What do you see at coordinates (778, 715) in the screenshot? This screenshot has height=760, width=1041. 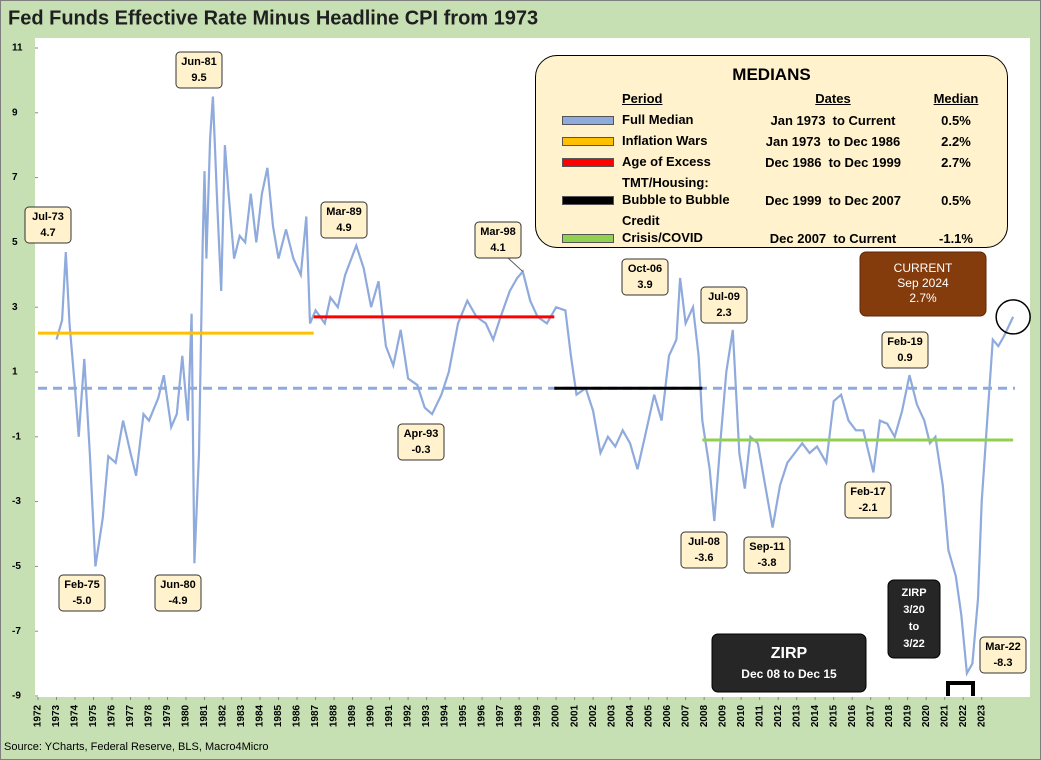 I see `x-tick-label: 2012` at bounding box center [778, 715].